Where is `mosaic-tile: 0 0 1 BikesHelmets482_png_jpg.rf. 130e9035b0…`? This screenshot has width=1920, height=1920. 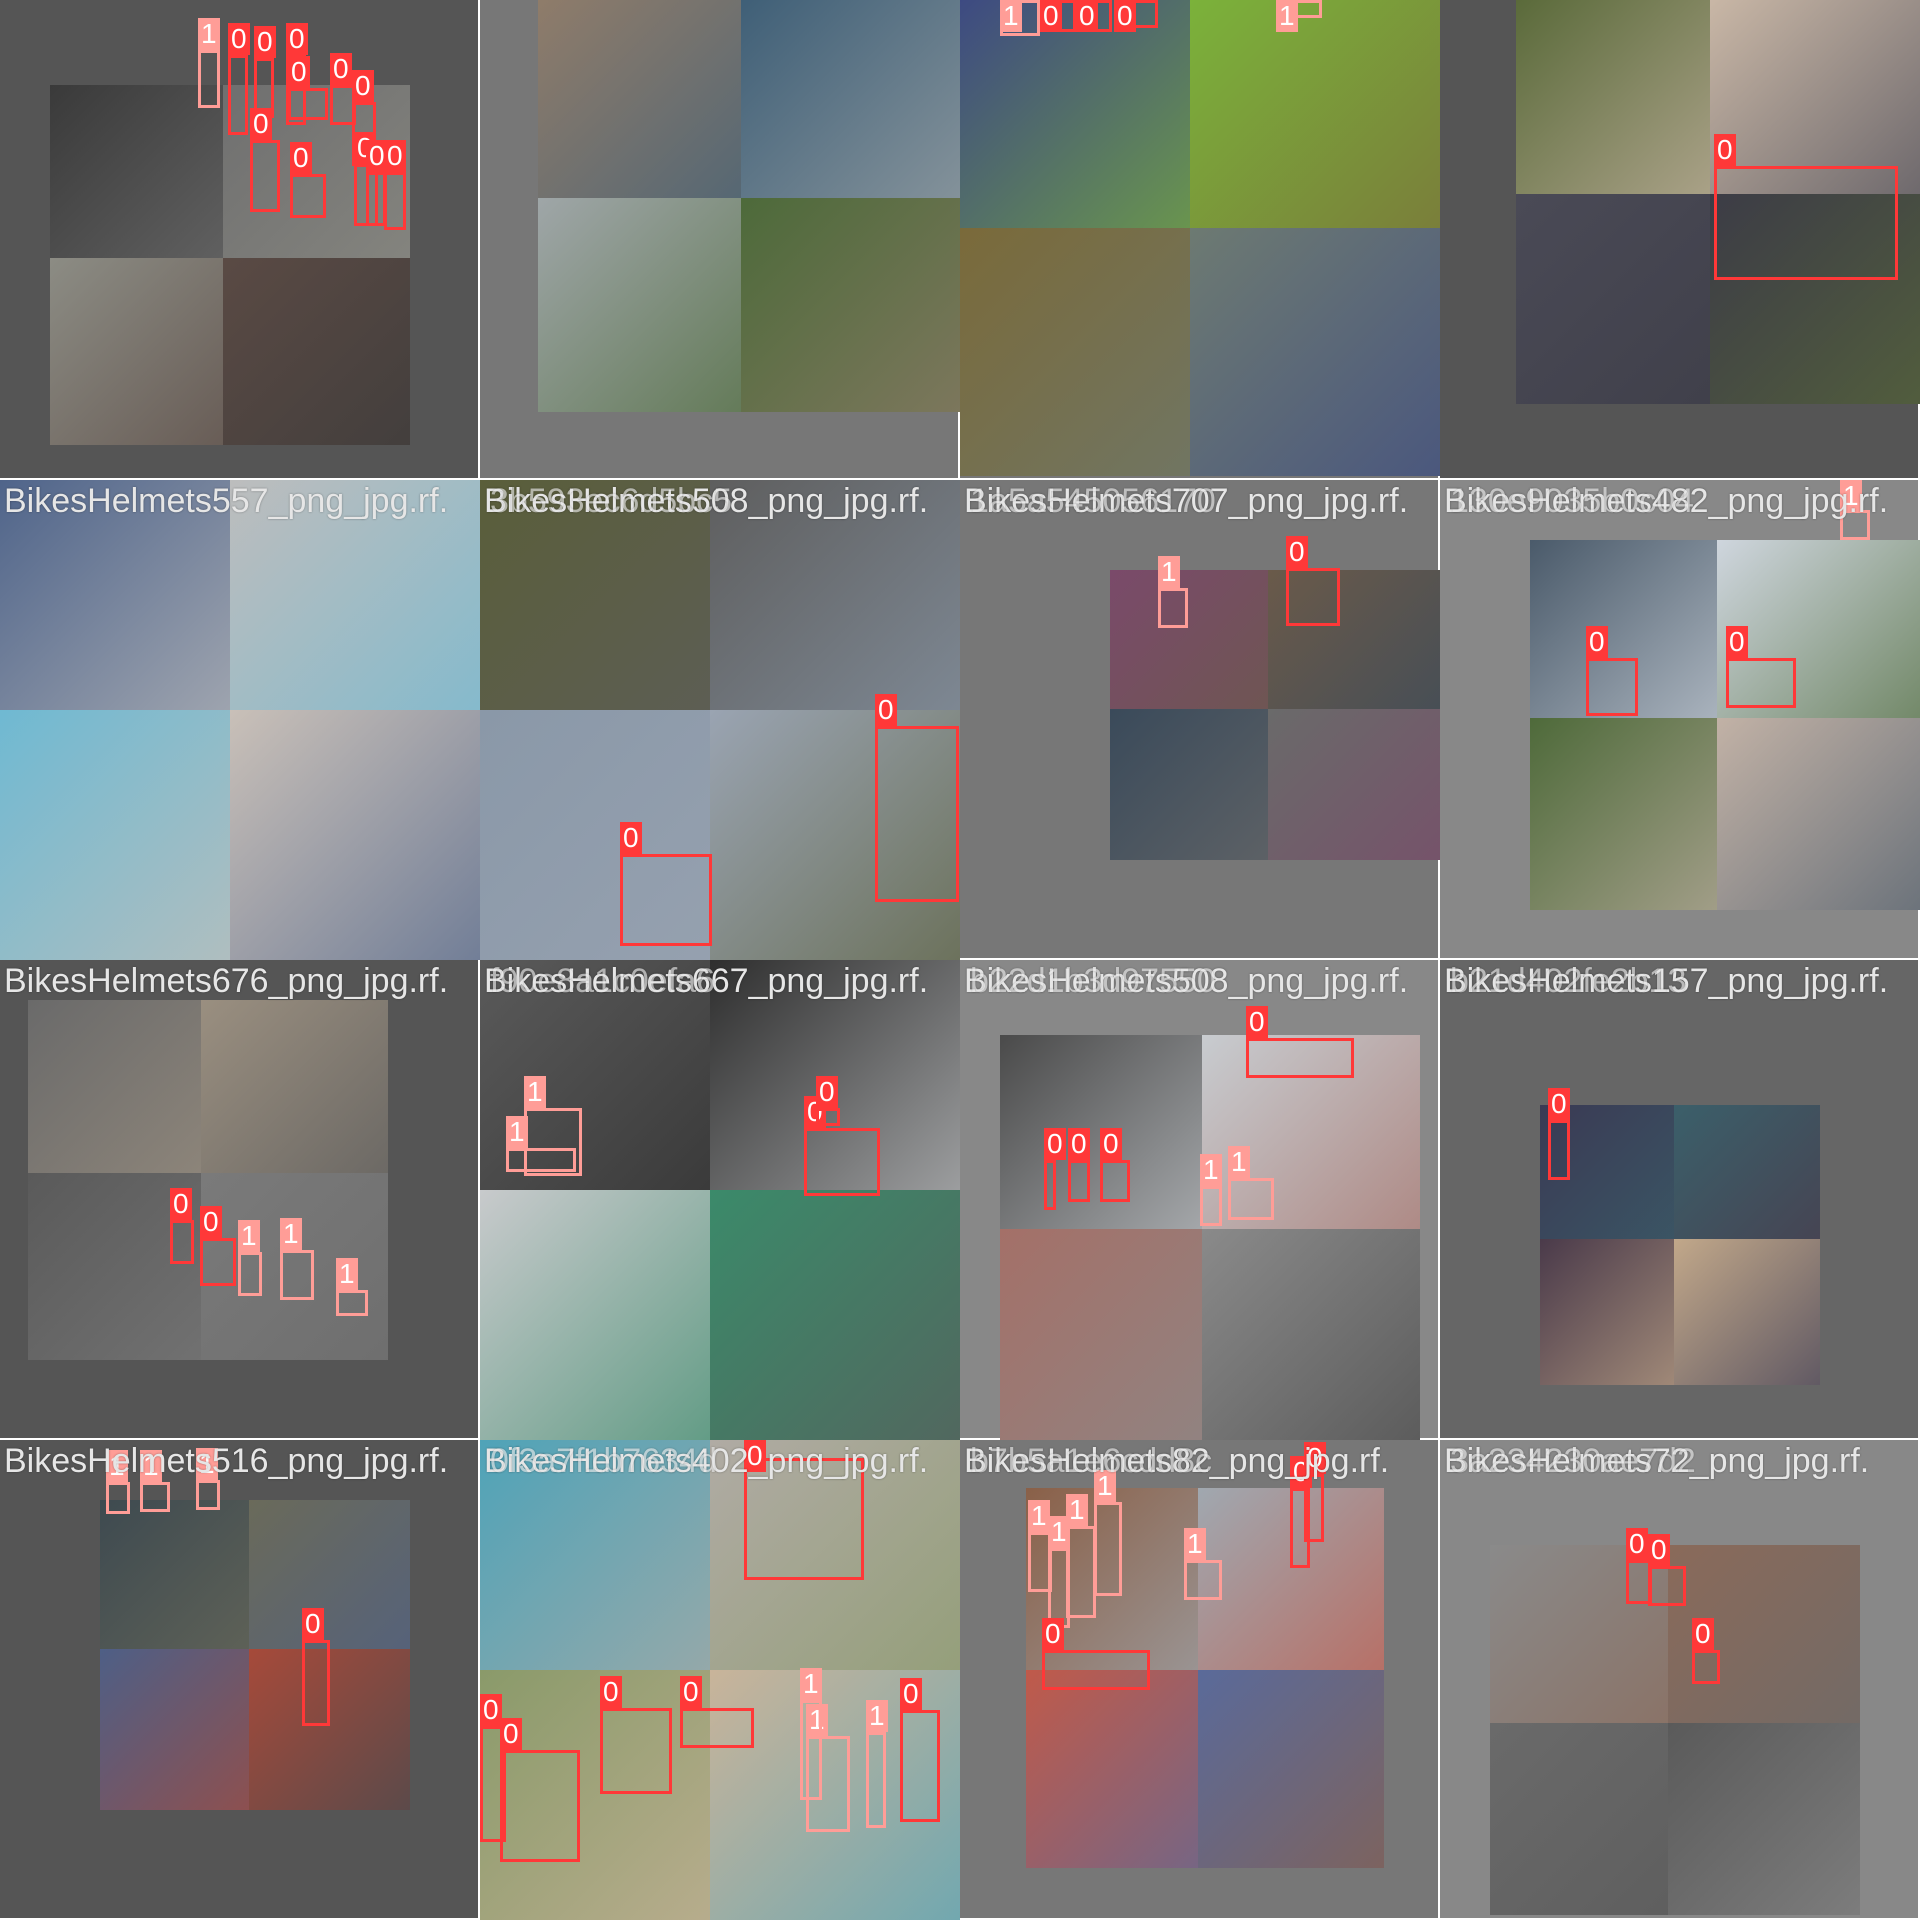
mosaic-tile: 0 0 1 BikesHelmets482_png_jpg.rf. 130e9035b0… is located at coordinates (1680, 720).